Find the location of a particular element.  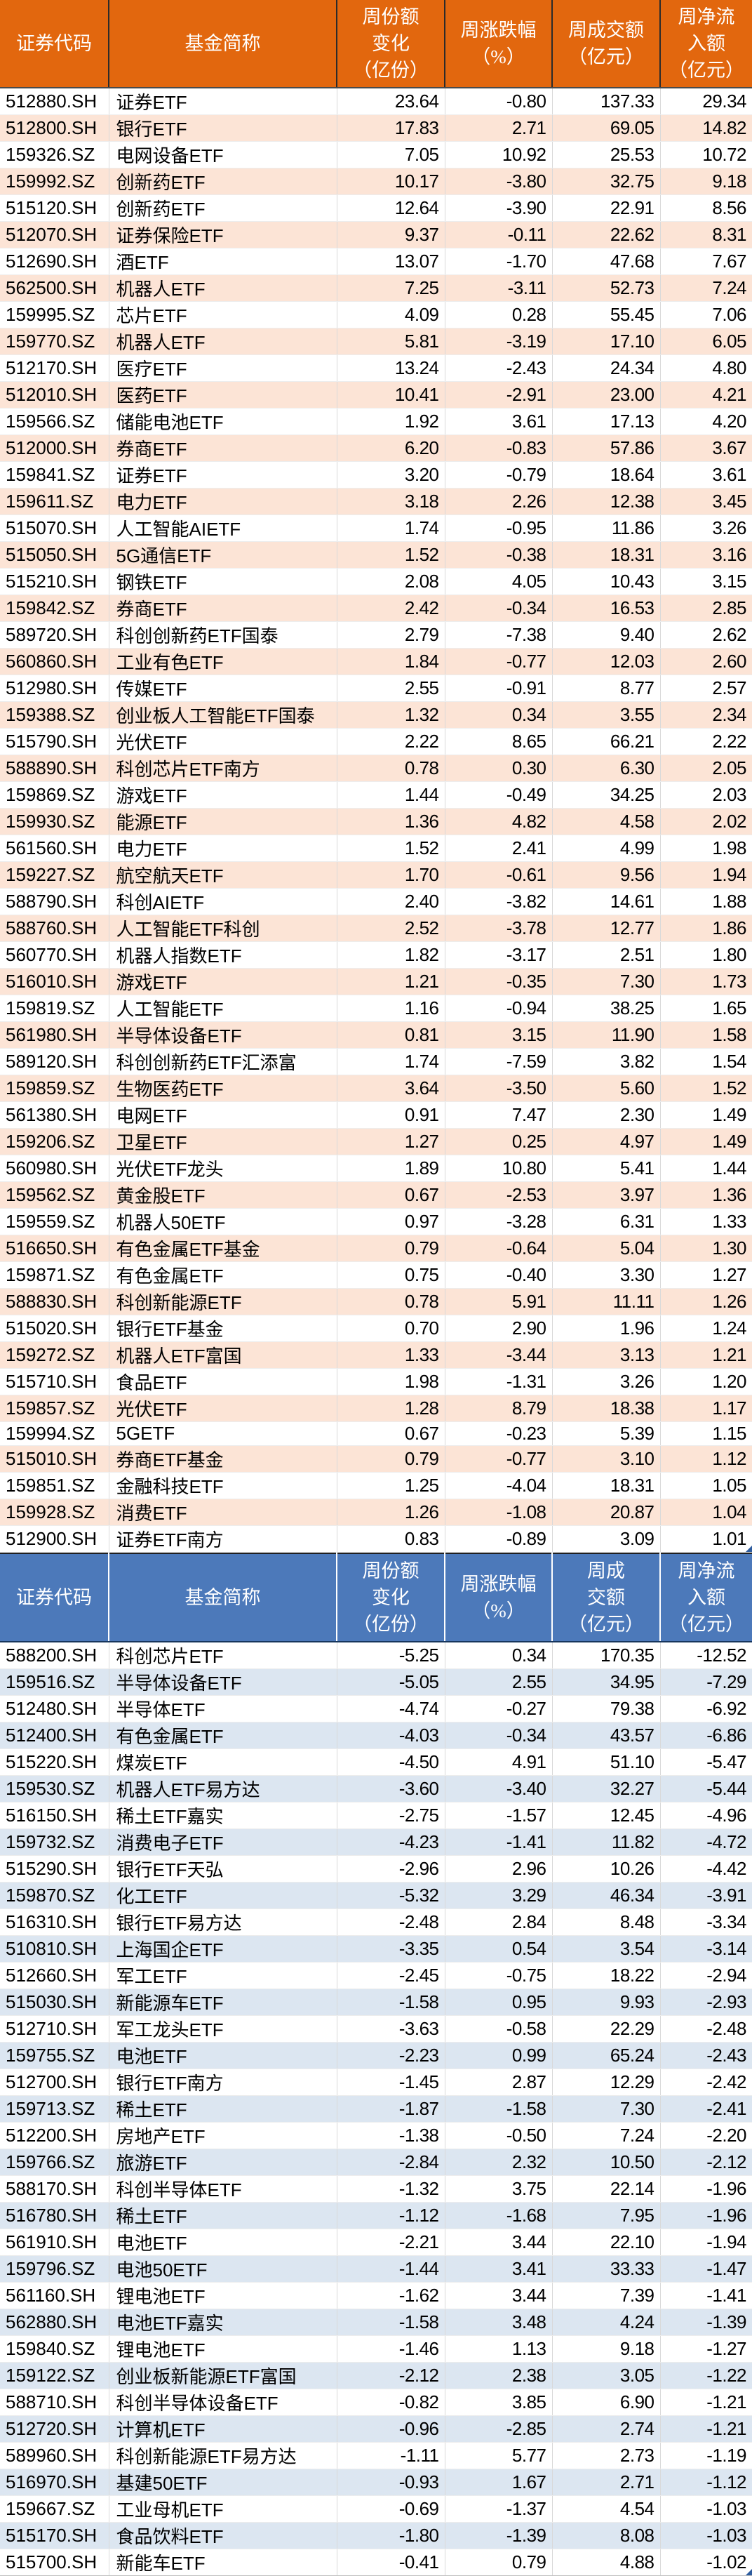

share-change-cell: -1.58 is located at coordinates (391, 2003).